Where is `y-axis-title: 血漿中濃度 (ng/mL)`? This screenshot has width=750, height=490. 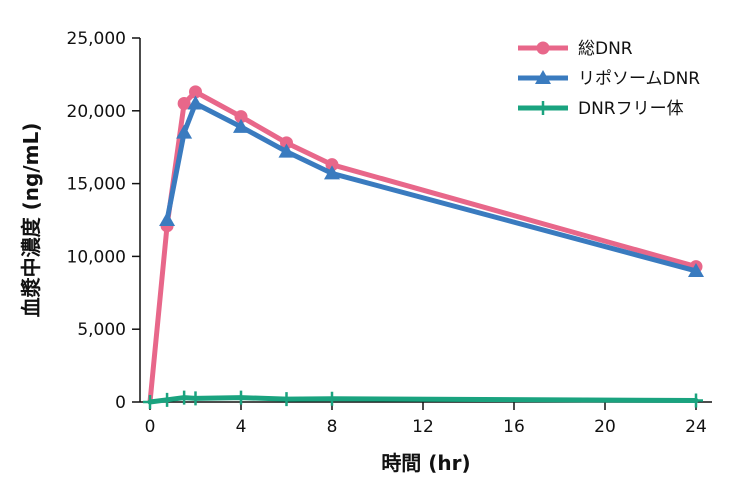 y-axis-title: 血漿中濃度 (ng/mL) is located at coordinates (31, 220).